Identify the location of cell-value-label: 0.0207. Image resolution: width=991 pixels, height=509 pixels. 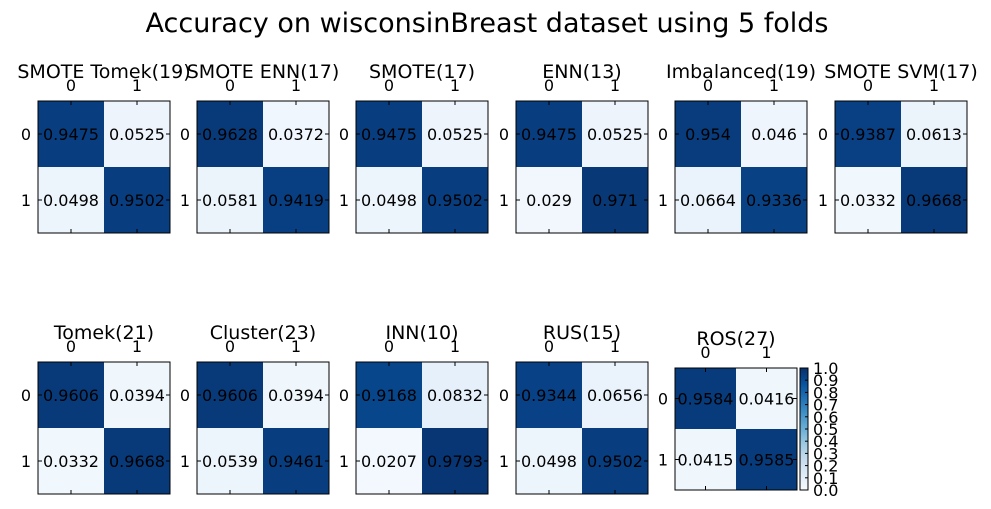
(389, 461).